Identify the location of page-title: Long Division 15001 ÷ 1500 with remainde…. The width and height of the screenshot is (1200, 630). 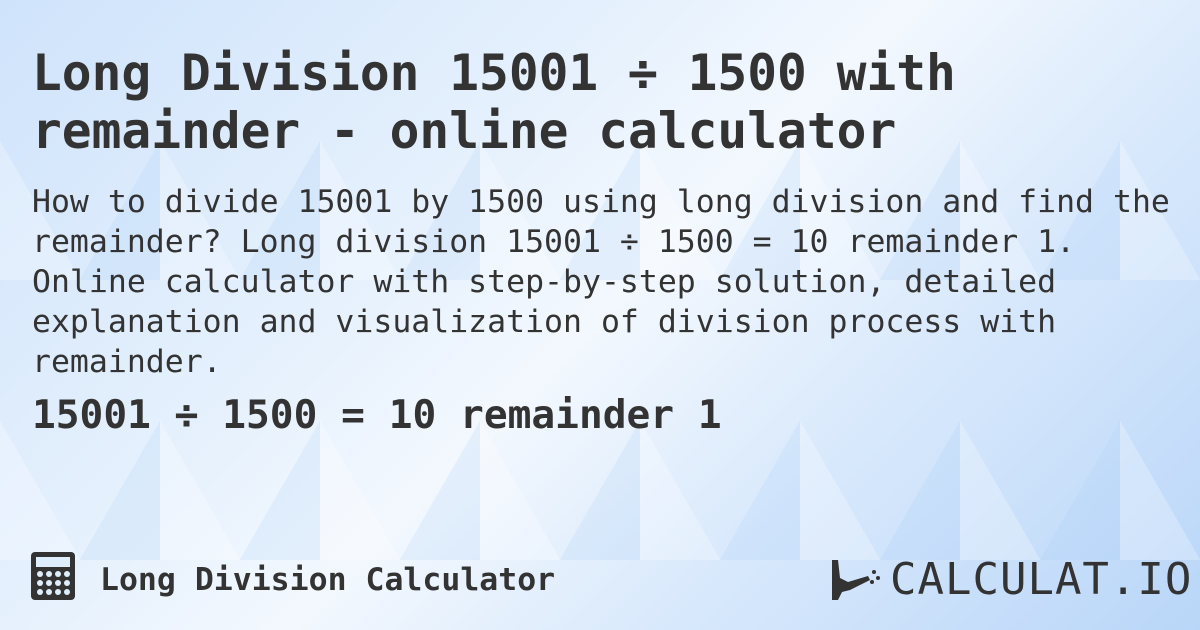
(494, 102).